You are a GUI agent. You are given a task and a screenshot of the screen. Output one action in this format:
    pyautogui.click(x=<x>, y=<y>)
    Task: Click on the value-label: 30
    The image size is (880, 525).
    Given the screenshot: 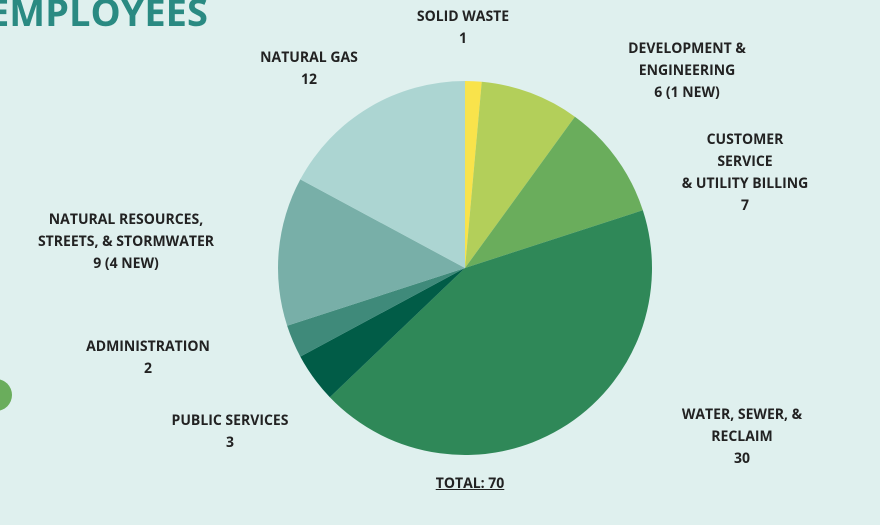 What is the action you would take?
    pyautogui.click(x=741, y=458)
    